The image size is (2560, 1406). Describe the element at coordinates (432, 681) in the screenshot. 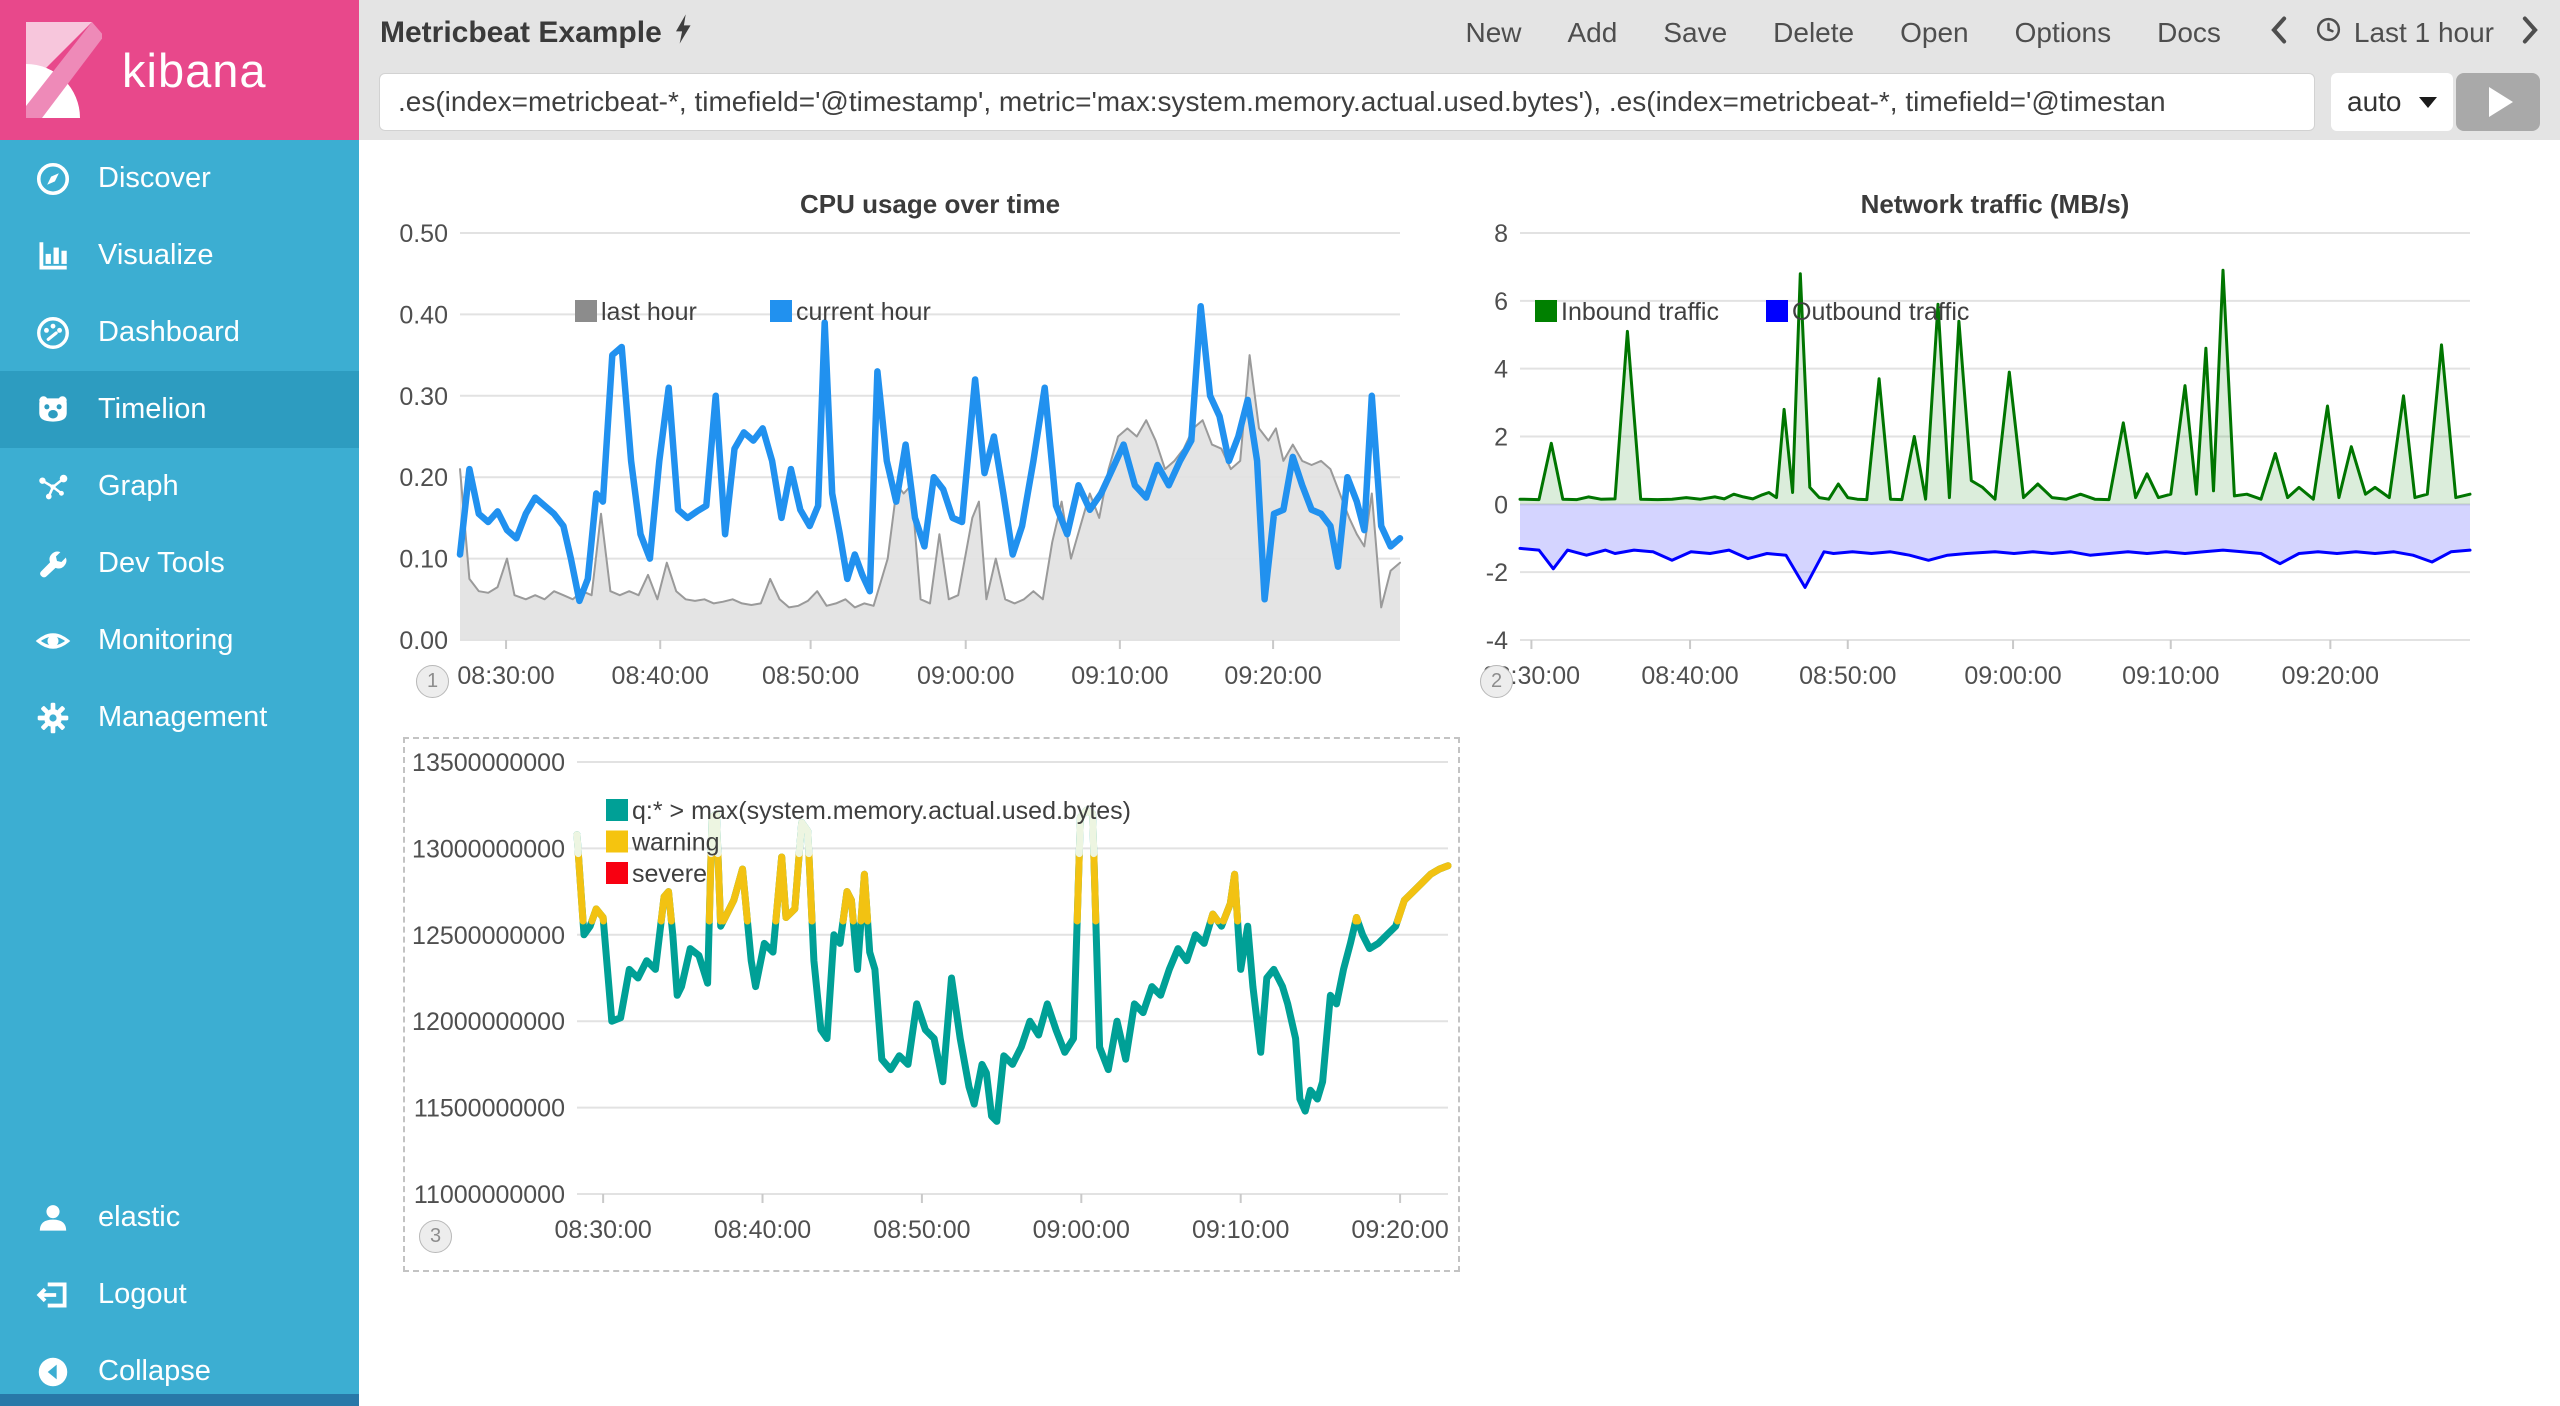

I see `chart-order-badge: 1` at that location.